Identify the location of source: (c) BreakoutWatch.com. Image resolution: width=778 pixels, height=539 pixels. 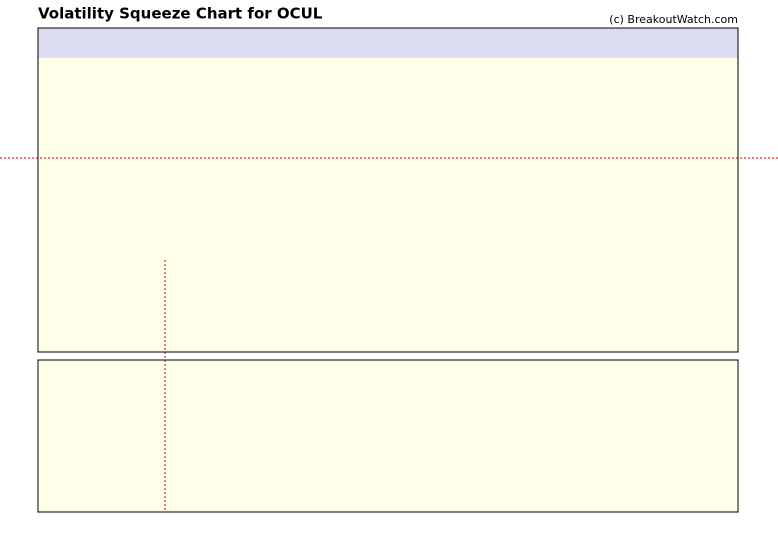
(673, 19).